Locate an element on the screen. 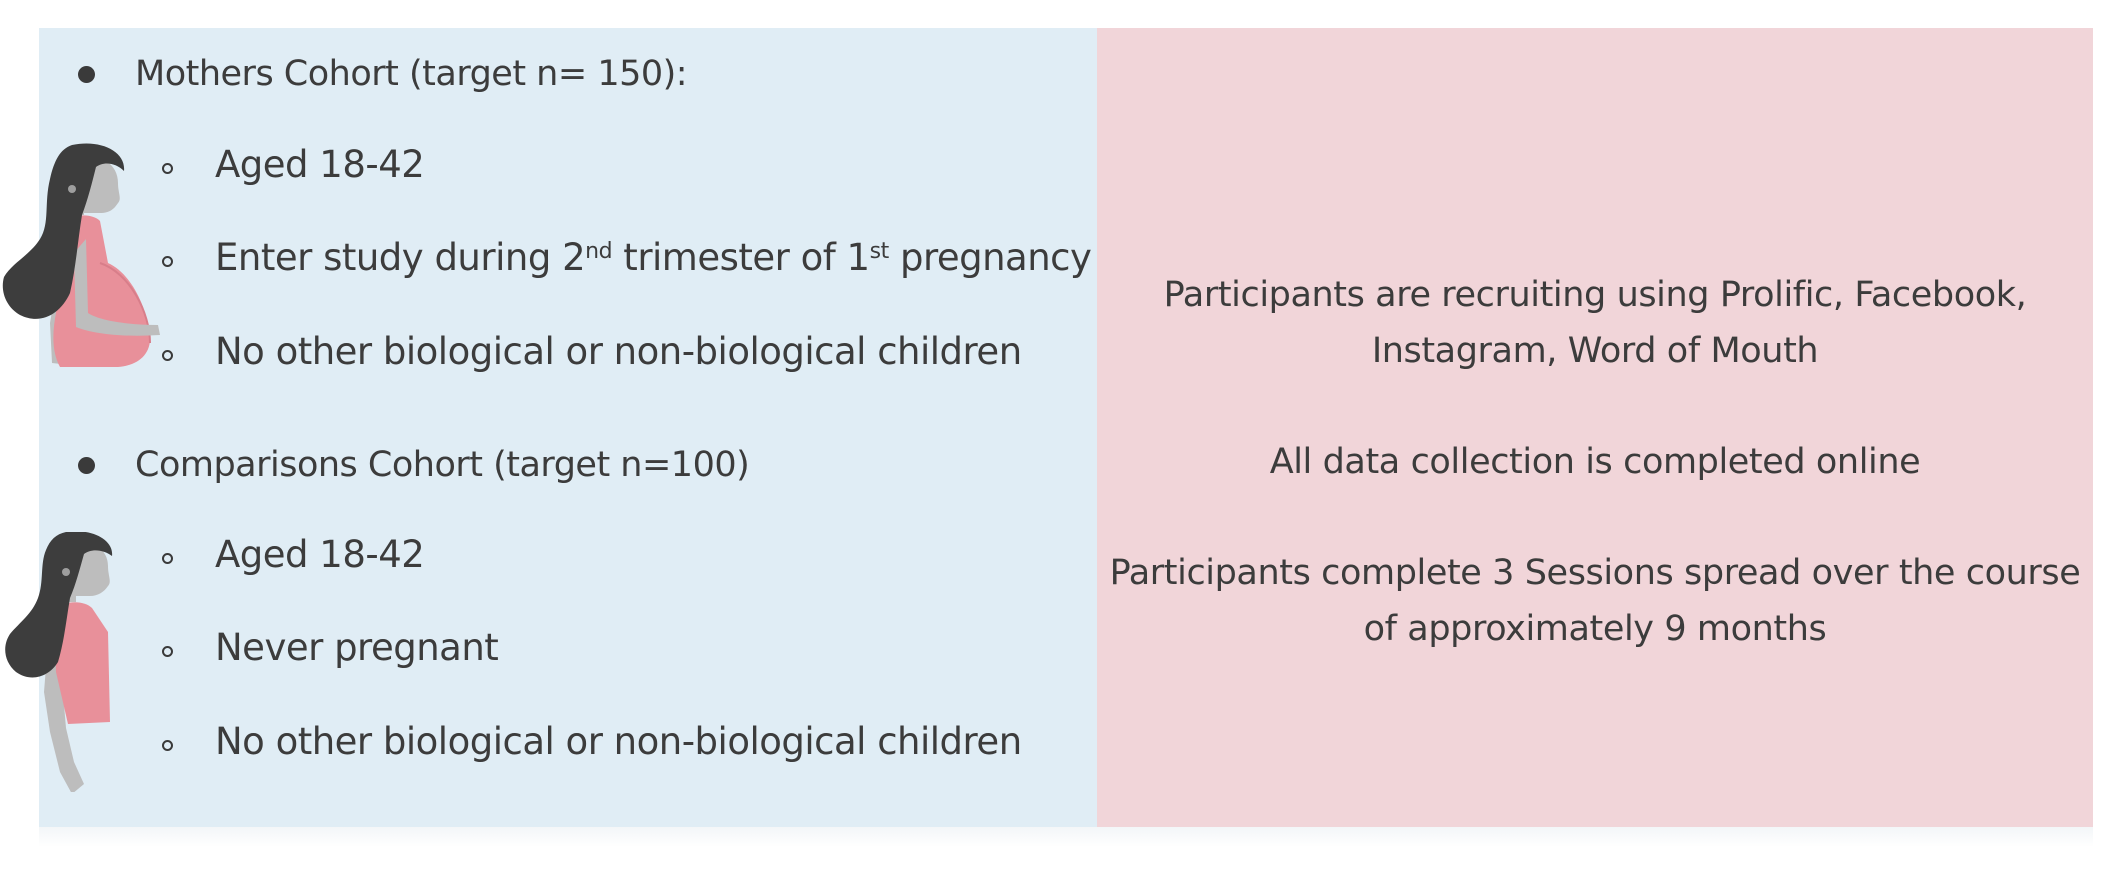 The image size is (2124, 896). mothers-age-criterion: Aged 18-42 is located at coordinates (320, 164).